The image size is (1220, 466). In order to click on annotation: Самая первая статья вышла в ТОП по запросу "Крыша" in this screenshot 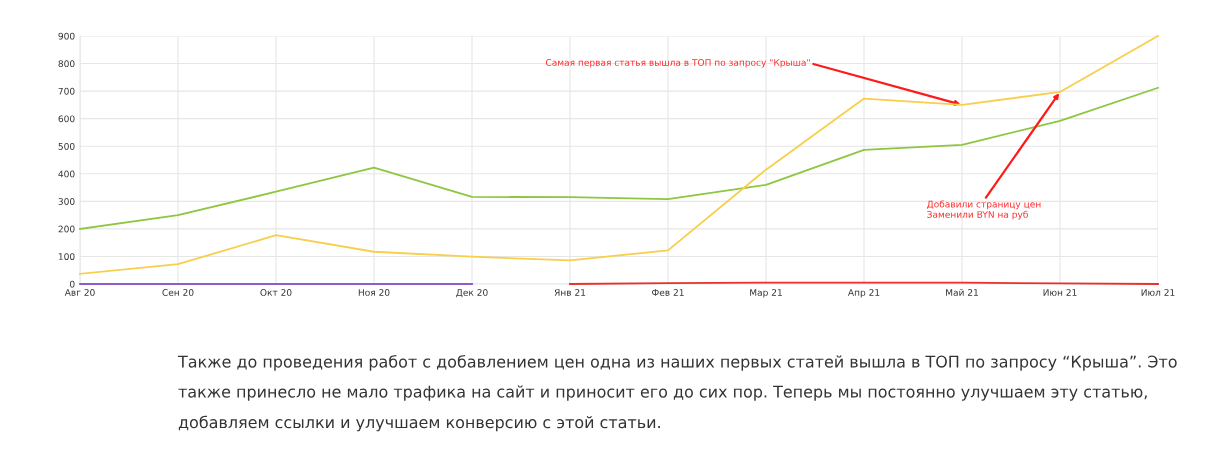, I will do `click(677, 63)`.